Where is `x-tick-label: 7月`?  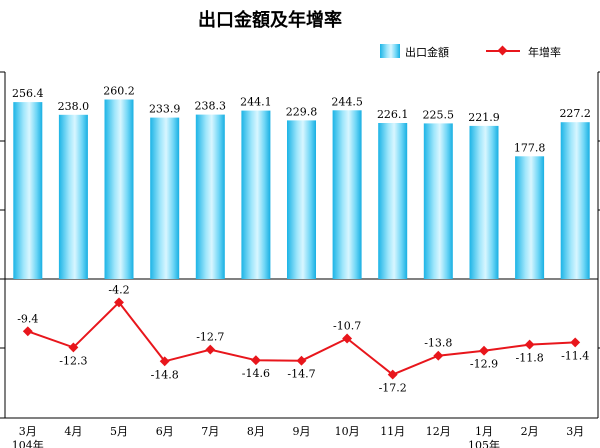
x-tick-label: 7月 is located at coordinates (210, 431).